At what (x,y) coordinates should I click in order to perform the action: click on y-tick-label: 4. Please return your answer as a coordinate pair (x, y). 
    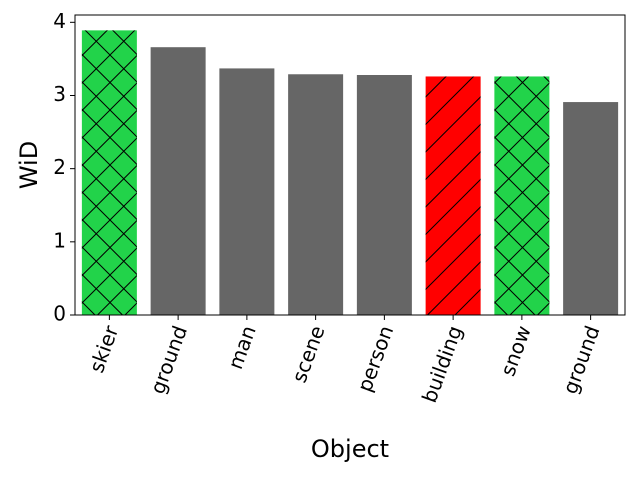
    Looking at the image, I should click on (59, 21).